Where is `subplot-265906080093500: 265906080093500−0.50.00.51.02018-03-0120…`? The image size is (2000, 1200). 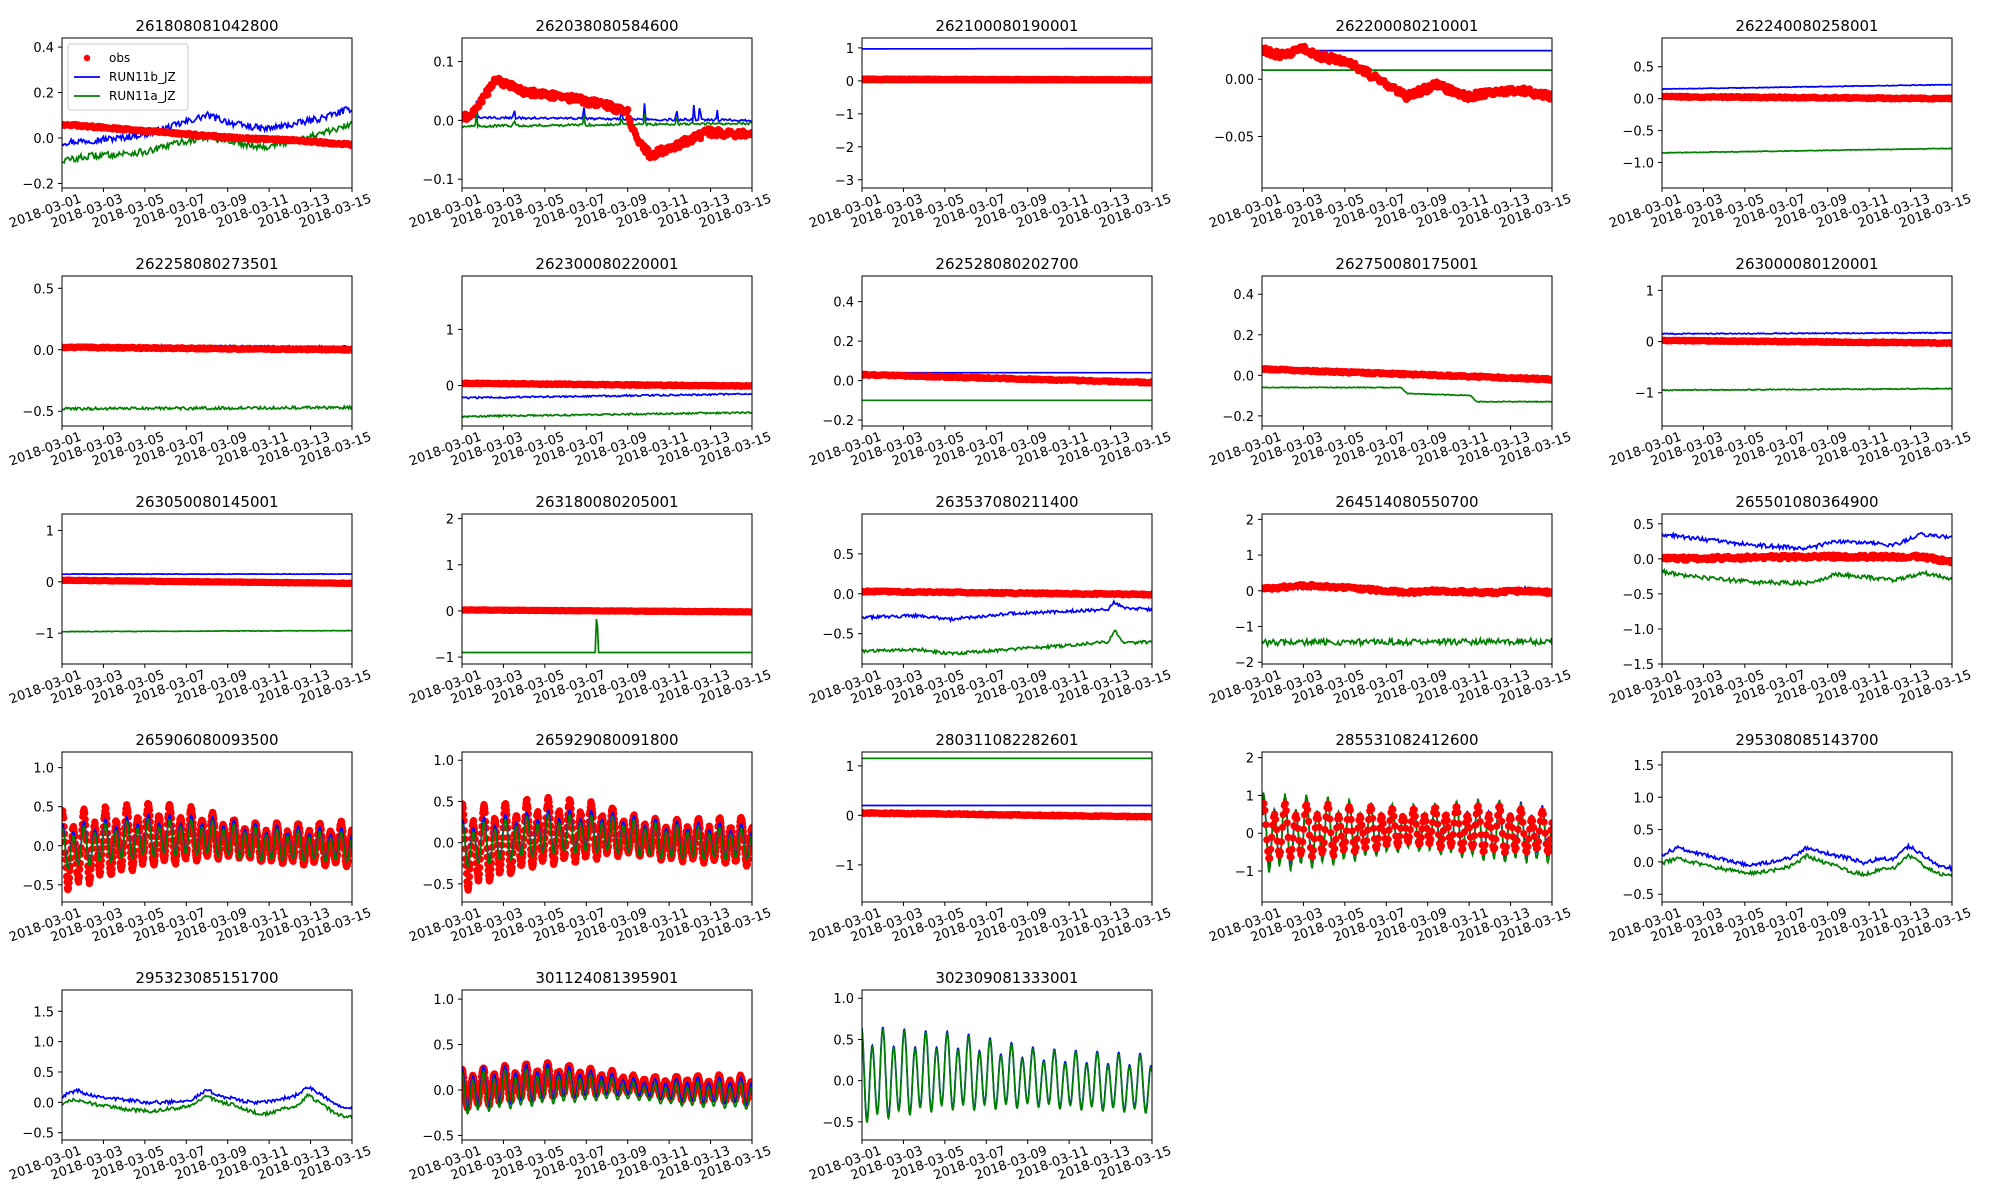 subplot-265906080093500: 265906080093500−0.50.00.51.02018-03-0120… is located at coordinates (190, 838).